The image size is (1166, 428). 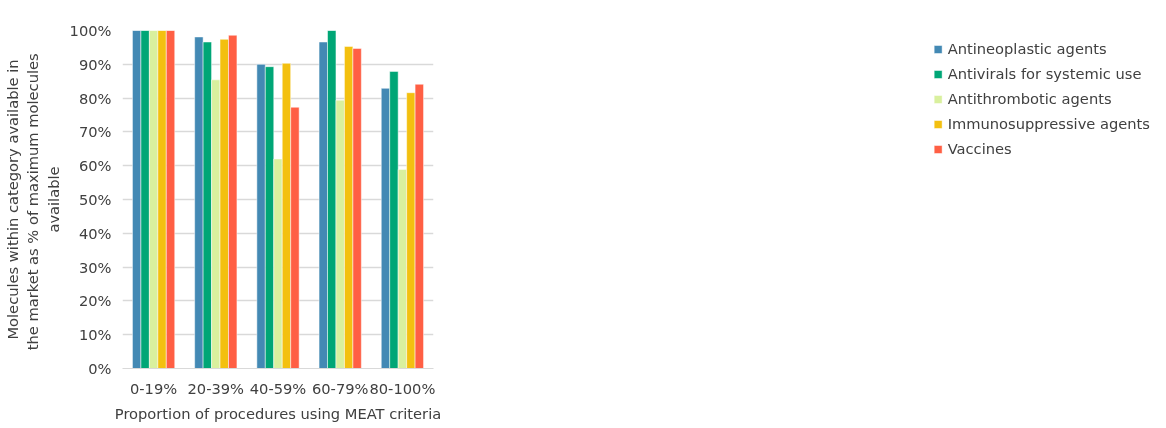 What do you see at coordinates (95, 233) in the screenshot?
I see `y-tick-label: 40%` at bounding box center [95, 233].